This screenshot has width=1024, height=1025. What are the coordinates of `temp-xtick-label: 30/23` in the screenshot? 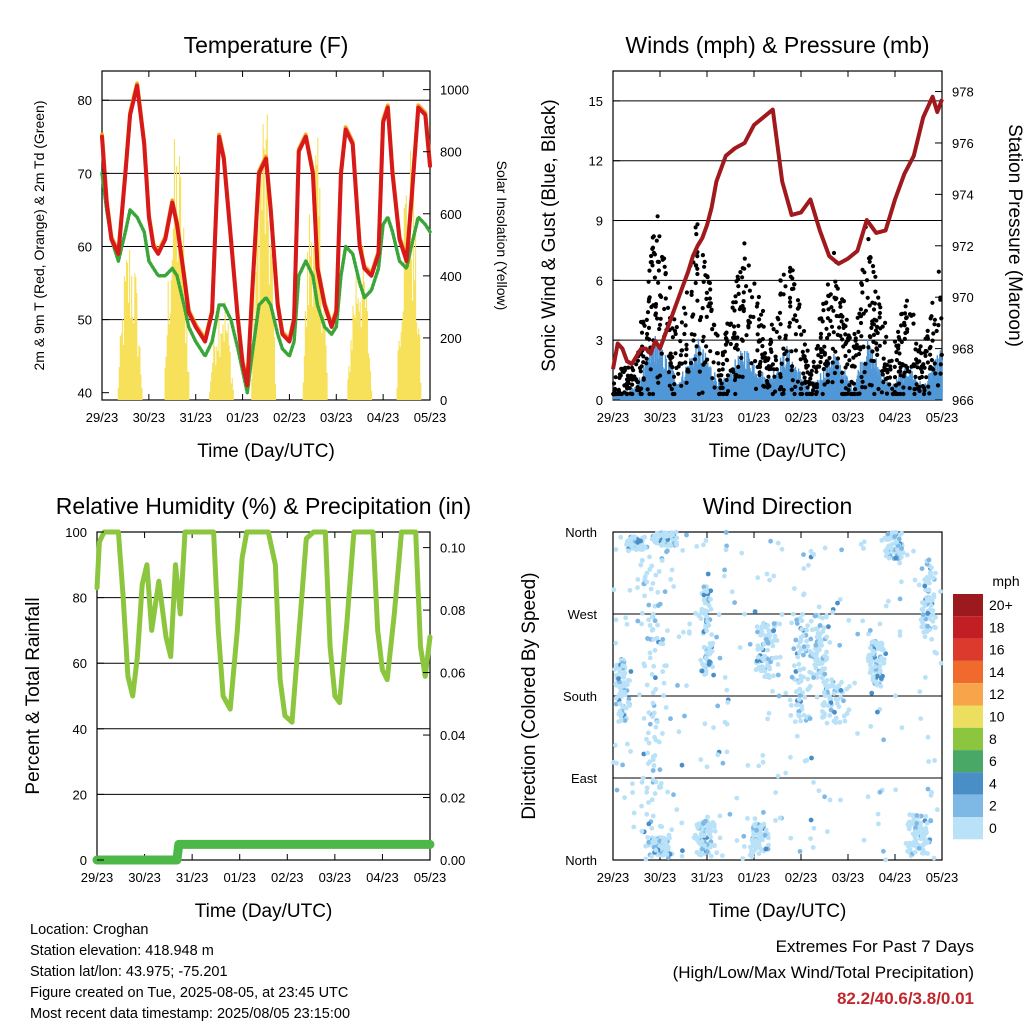 It's located at (149, 417).